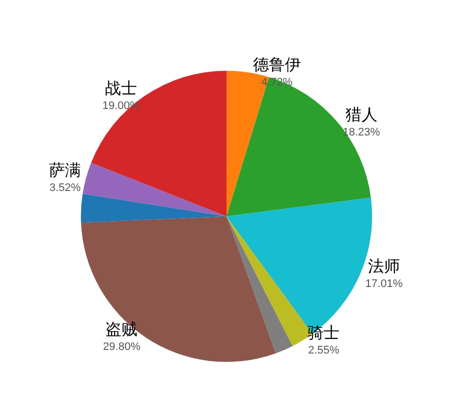 Image resolution: width=453 pixels, height=416 pixels. I want to click on data-label: 17.01%, so click(384, 284).